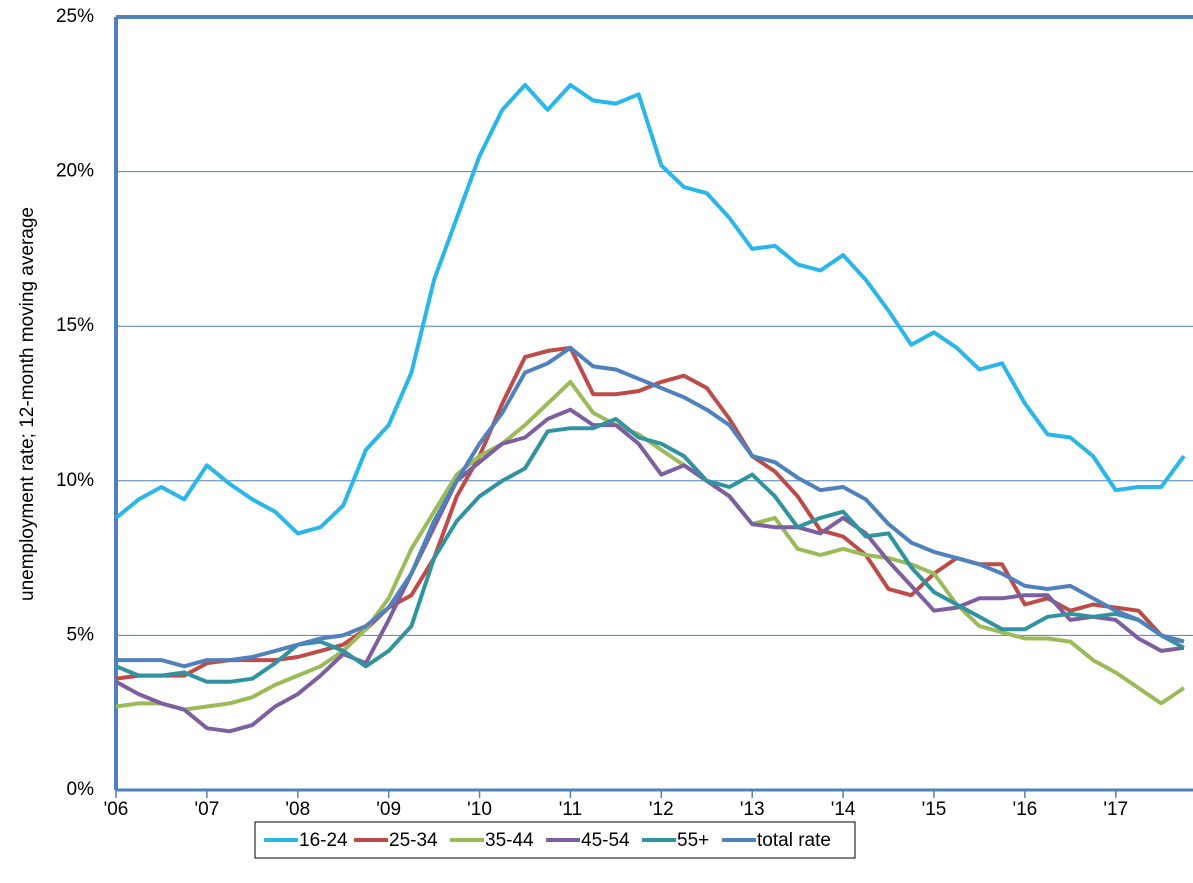  I want to click on legend-label: 55+, so click(693, 840).